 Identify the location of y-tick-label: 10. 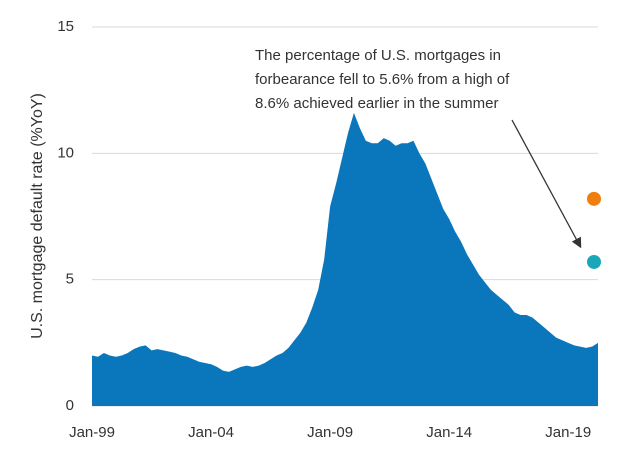
(65, 152).